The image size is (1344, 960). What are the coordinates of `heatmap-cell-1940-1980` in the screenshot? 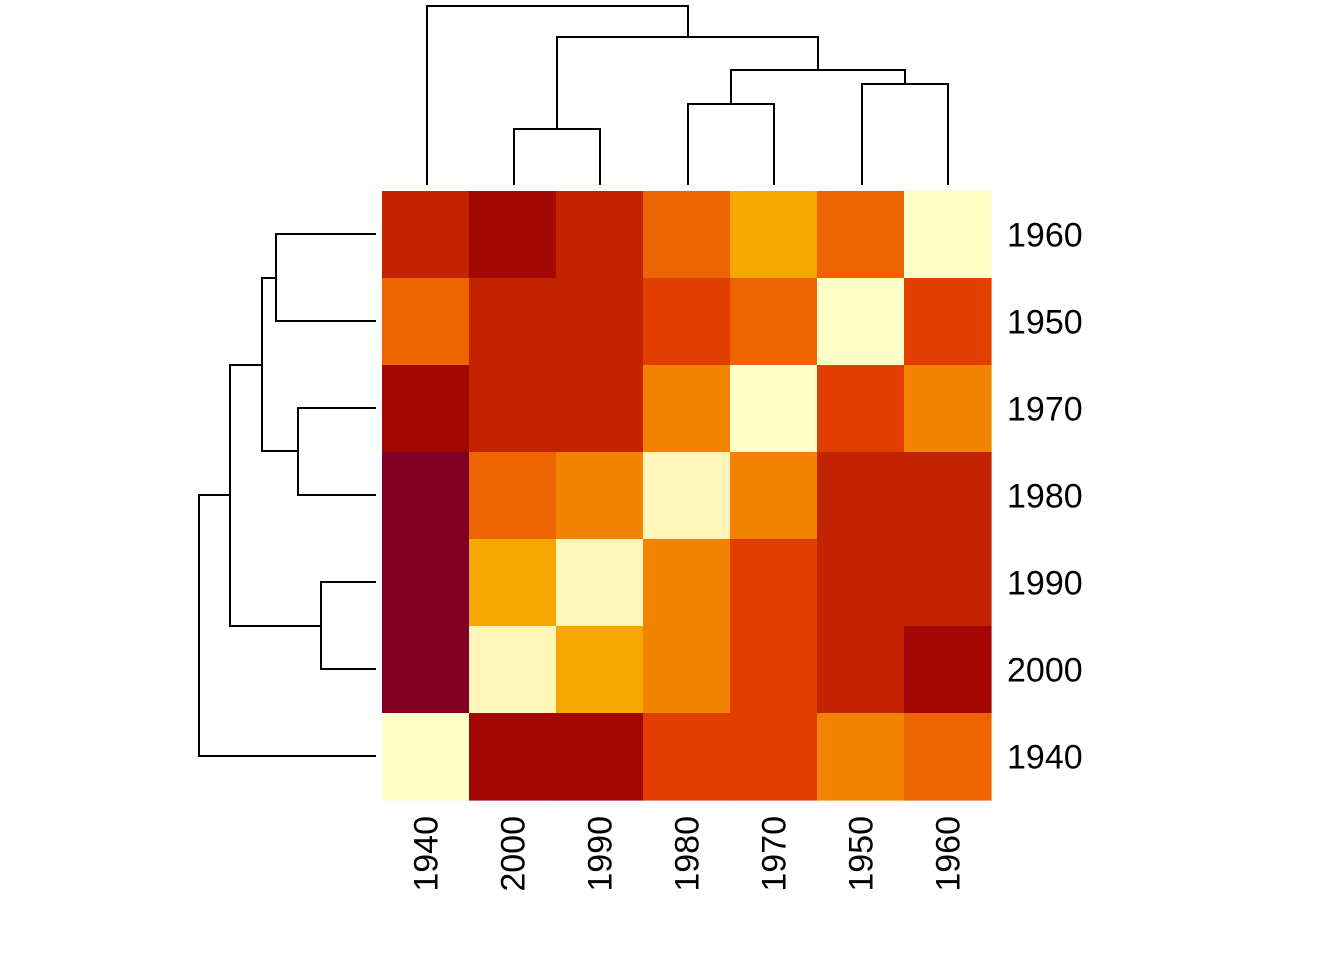 It's located at (687, 757).